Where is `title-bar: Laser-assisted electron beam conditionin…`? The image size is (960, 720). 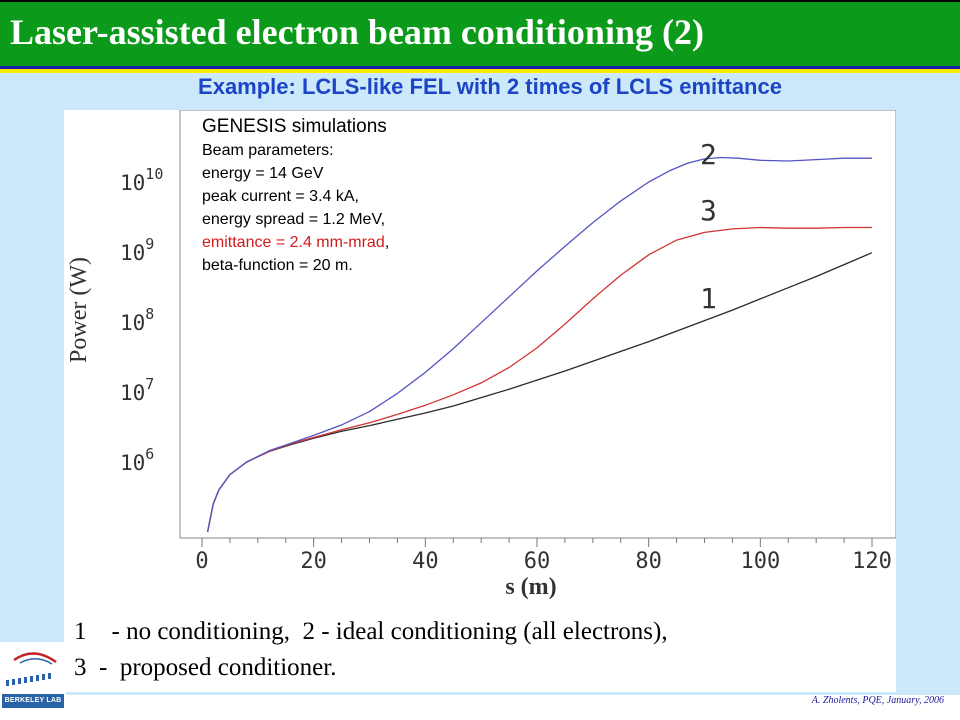
title-bar: Laser-assisted electron beam conditionin… is located at coordinates (480, 33).